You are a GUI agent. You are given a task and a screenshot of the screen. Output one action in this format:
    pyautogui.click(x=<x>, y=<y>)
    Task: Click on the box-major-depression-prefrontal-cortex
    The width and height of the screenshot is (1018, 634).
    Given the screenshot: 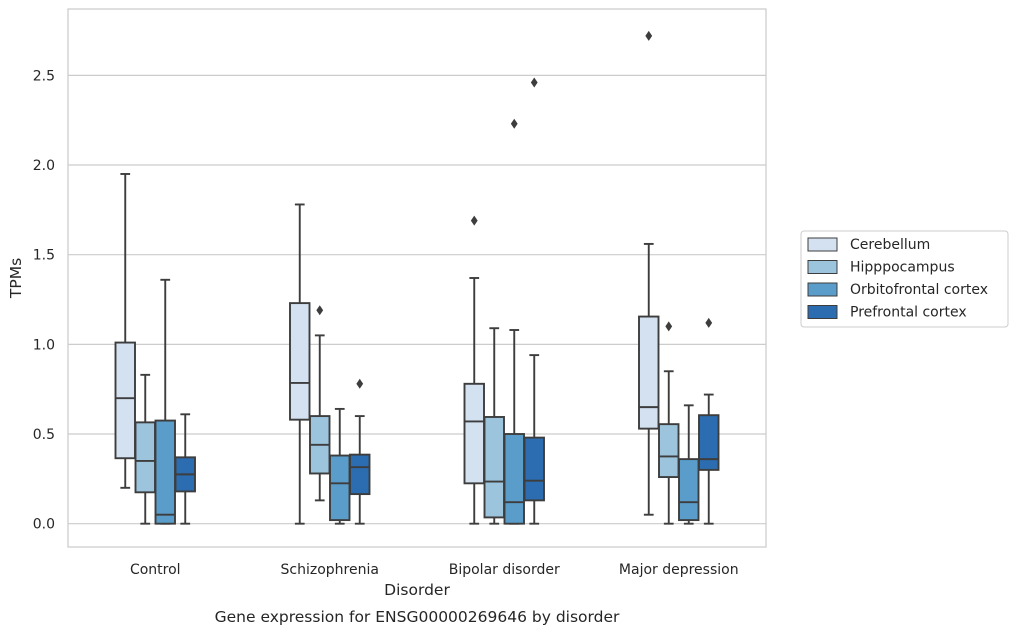 What is the action you would take?
    pyautogui.click(x=709, y=421)
    